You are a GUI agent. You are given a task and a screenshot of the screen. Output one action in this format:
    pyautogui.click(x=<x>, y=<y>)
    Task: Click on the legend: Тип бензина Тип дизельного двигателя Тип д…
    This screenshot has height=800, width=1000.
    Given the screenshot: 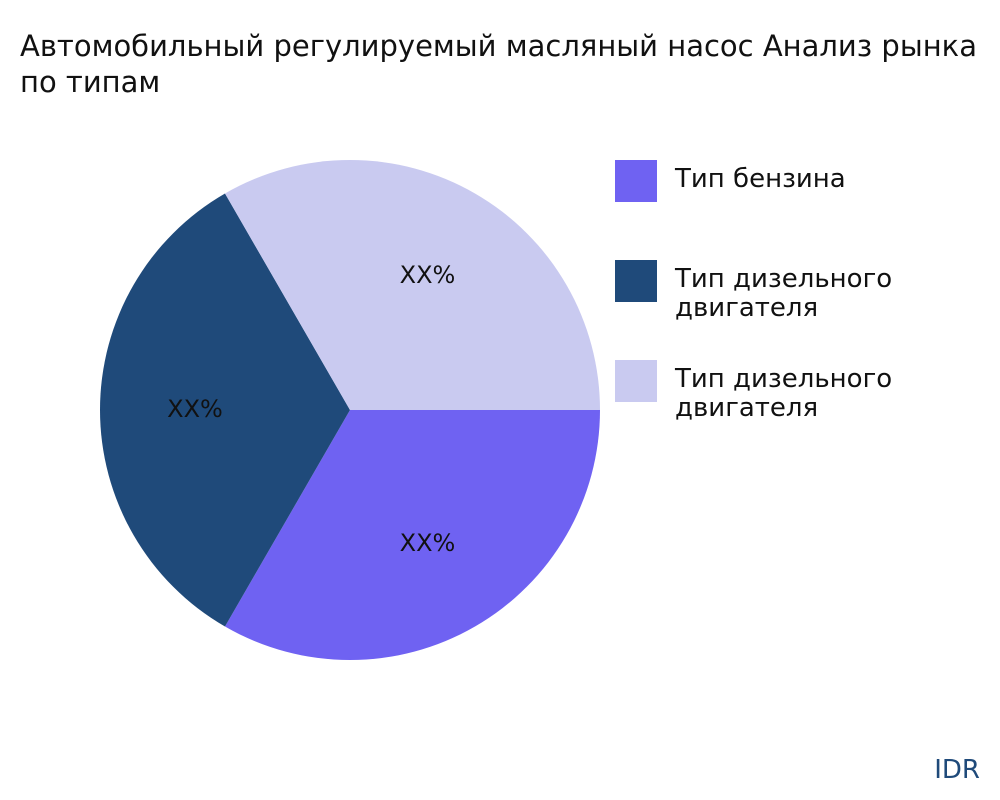 What is the action you would take?
    pyautogui.click(x=805, y=310)
    